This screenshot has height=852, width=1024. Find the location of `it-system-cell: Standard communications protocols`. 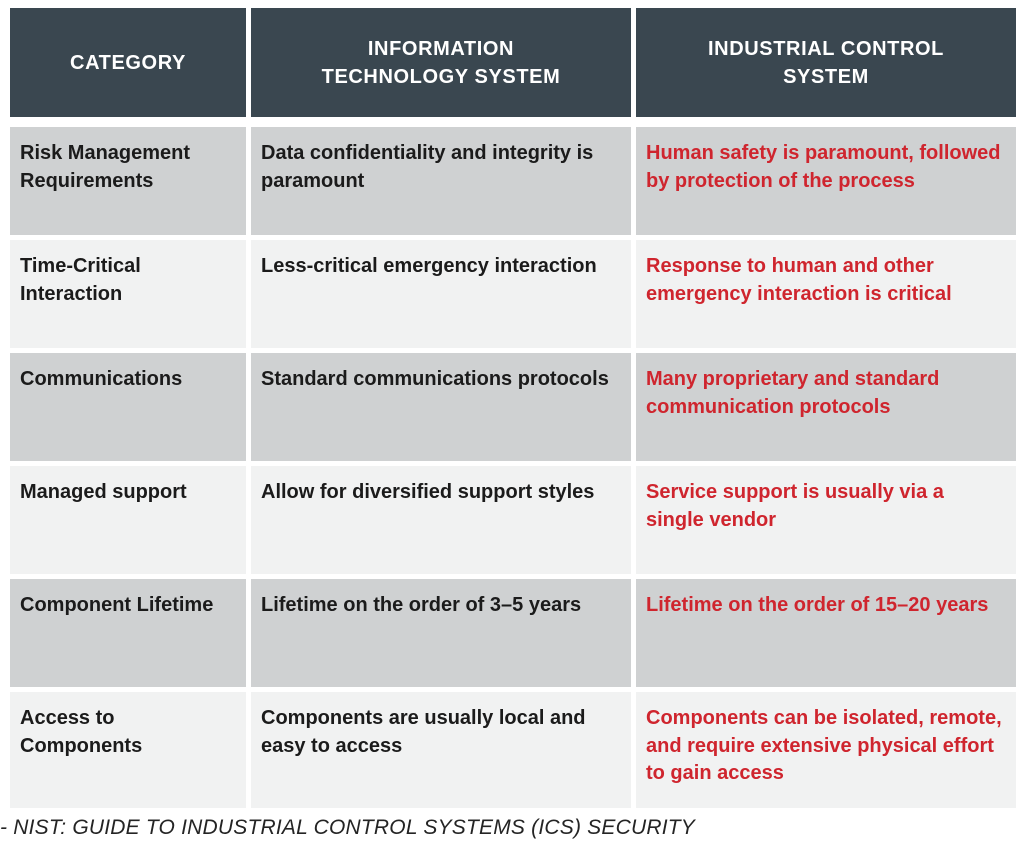

it-system-cell: Standard communications protocols is located at coordinates (441, 407).